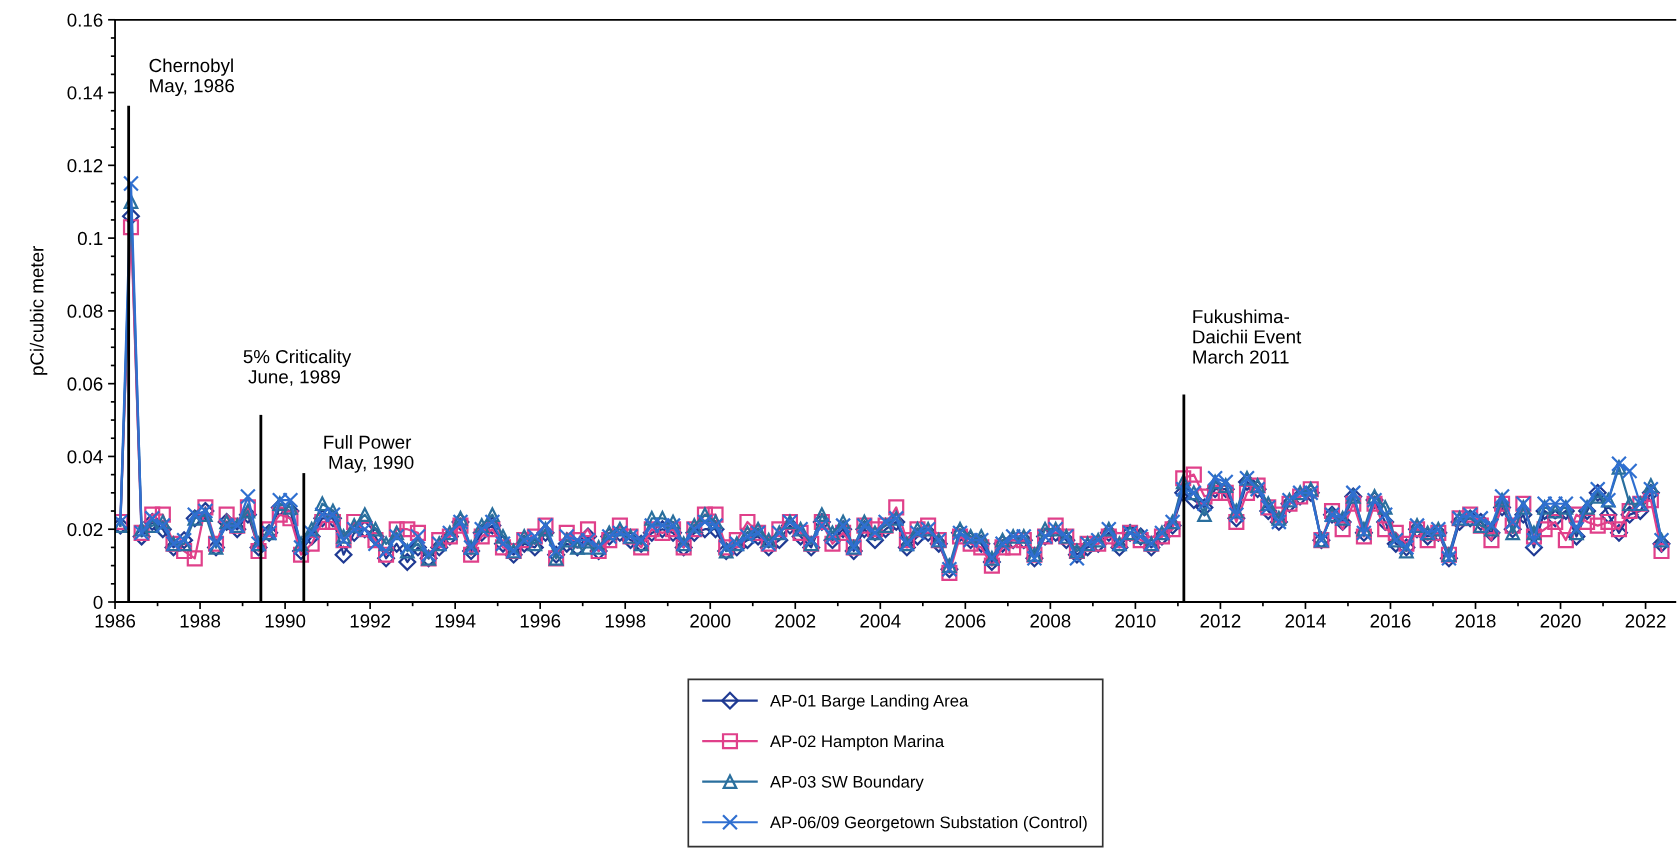 The image size is (1677, 860). What do you see at coordinates (370, 621) in the screenshot?
I see `x-tick-label: 1992` at bounding box center [370, 621].